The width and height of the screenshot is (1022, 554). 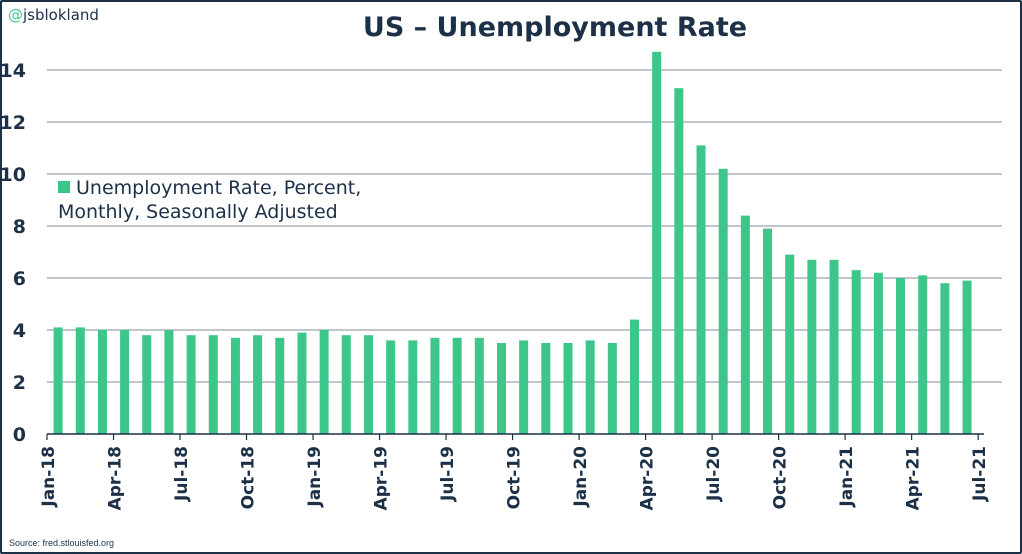 I want to click on x-tick-label: Apr-20, so click(x=648, y=478).